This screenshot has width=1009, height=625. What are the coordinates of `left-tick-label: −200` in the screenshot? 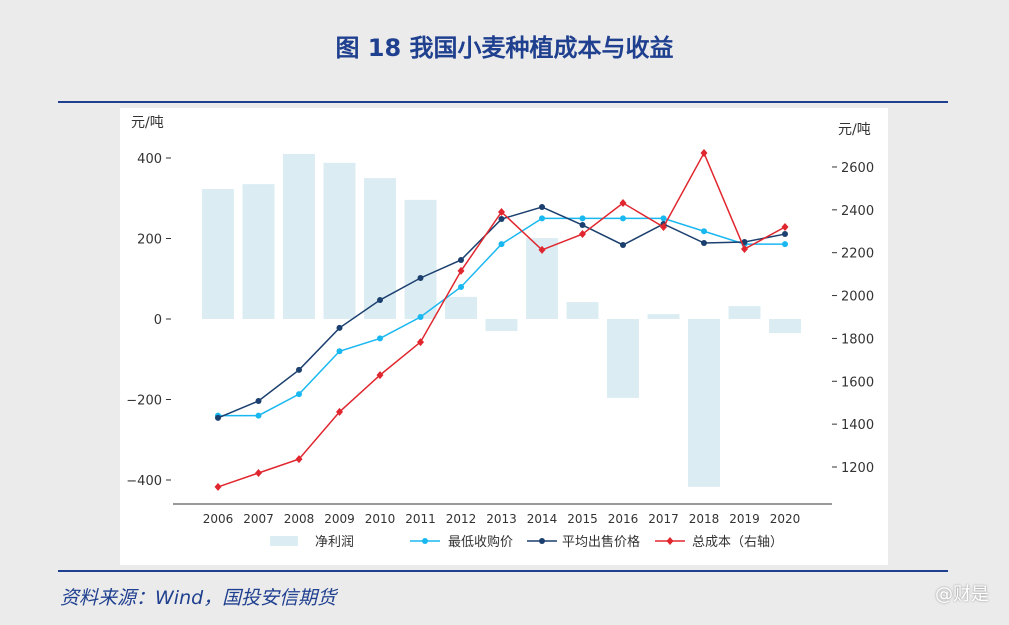 It's located at (144, 401).